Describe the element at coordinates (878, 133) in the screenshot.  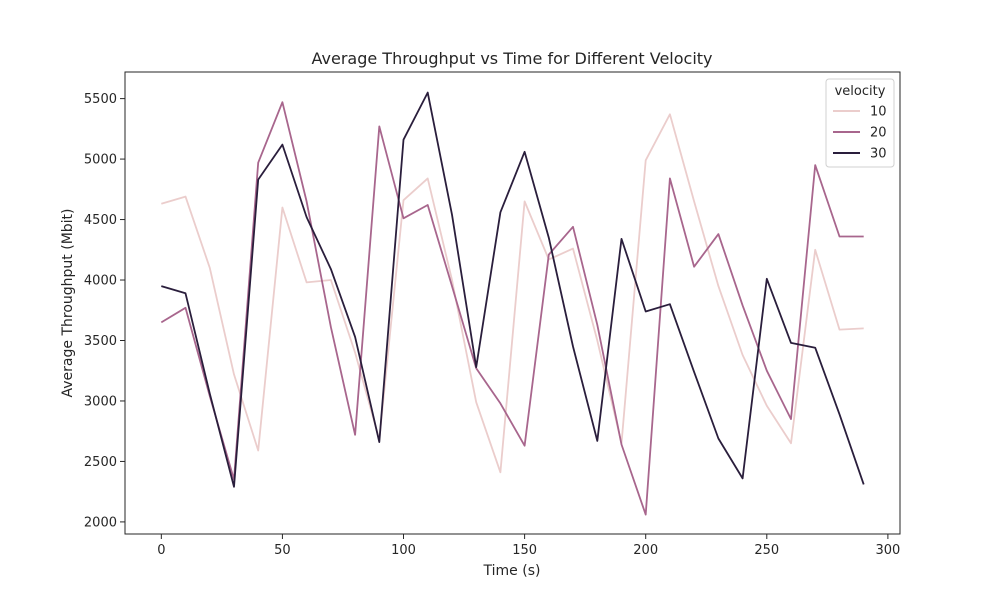
I see `legend-label-20: 20` at that location.